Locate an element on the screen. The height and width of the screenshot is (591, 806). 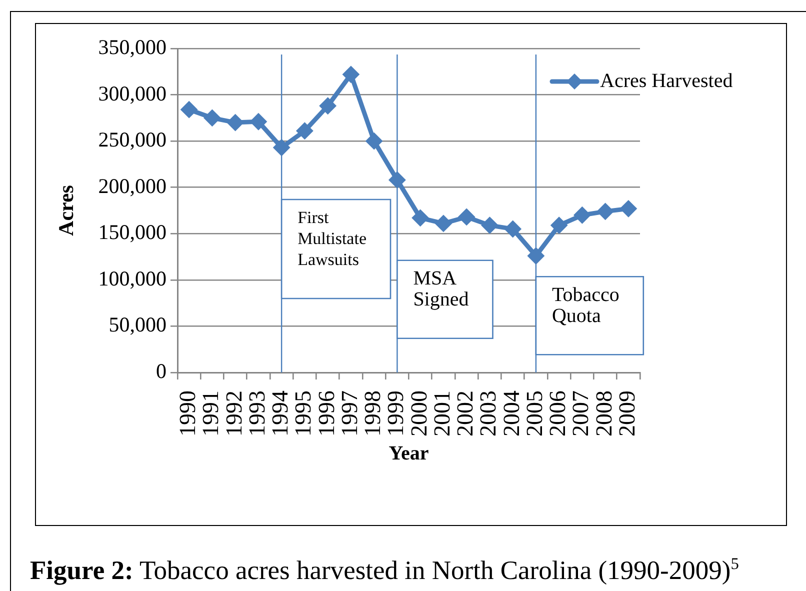
caption: Figure 2: Tobacco acres harvested in North Carolina (1990-2009)$^{5}$ is located at coordinates (384, 569).